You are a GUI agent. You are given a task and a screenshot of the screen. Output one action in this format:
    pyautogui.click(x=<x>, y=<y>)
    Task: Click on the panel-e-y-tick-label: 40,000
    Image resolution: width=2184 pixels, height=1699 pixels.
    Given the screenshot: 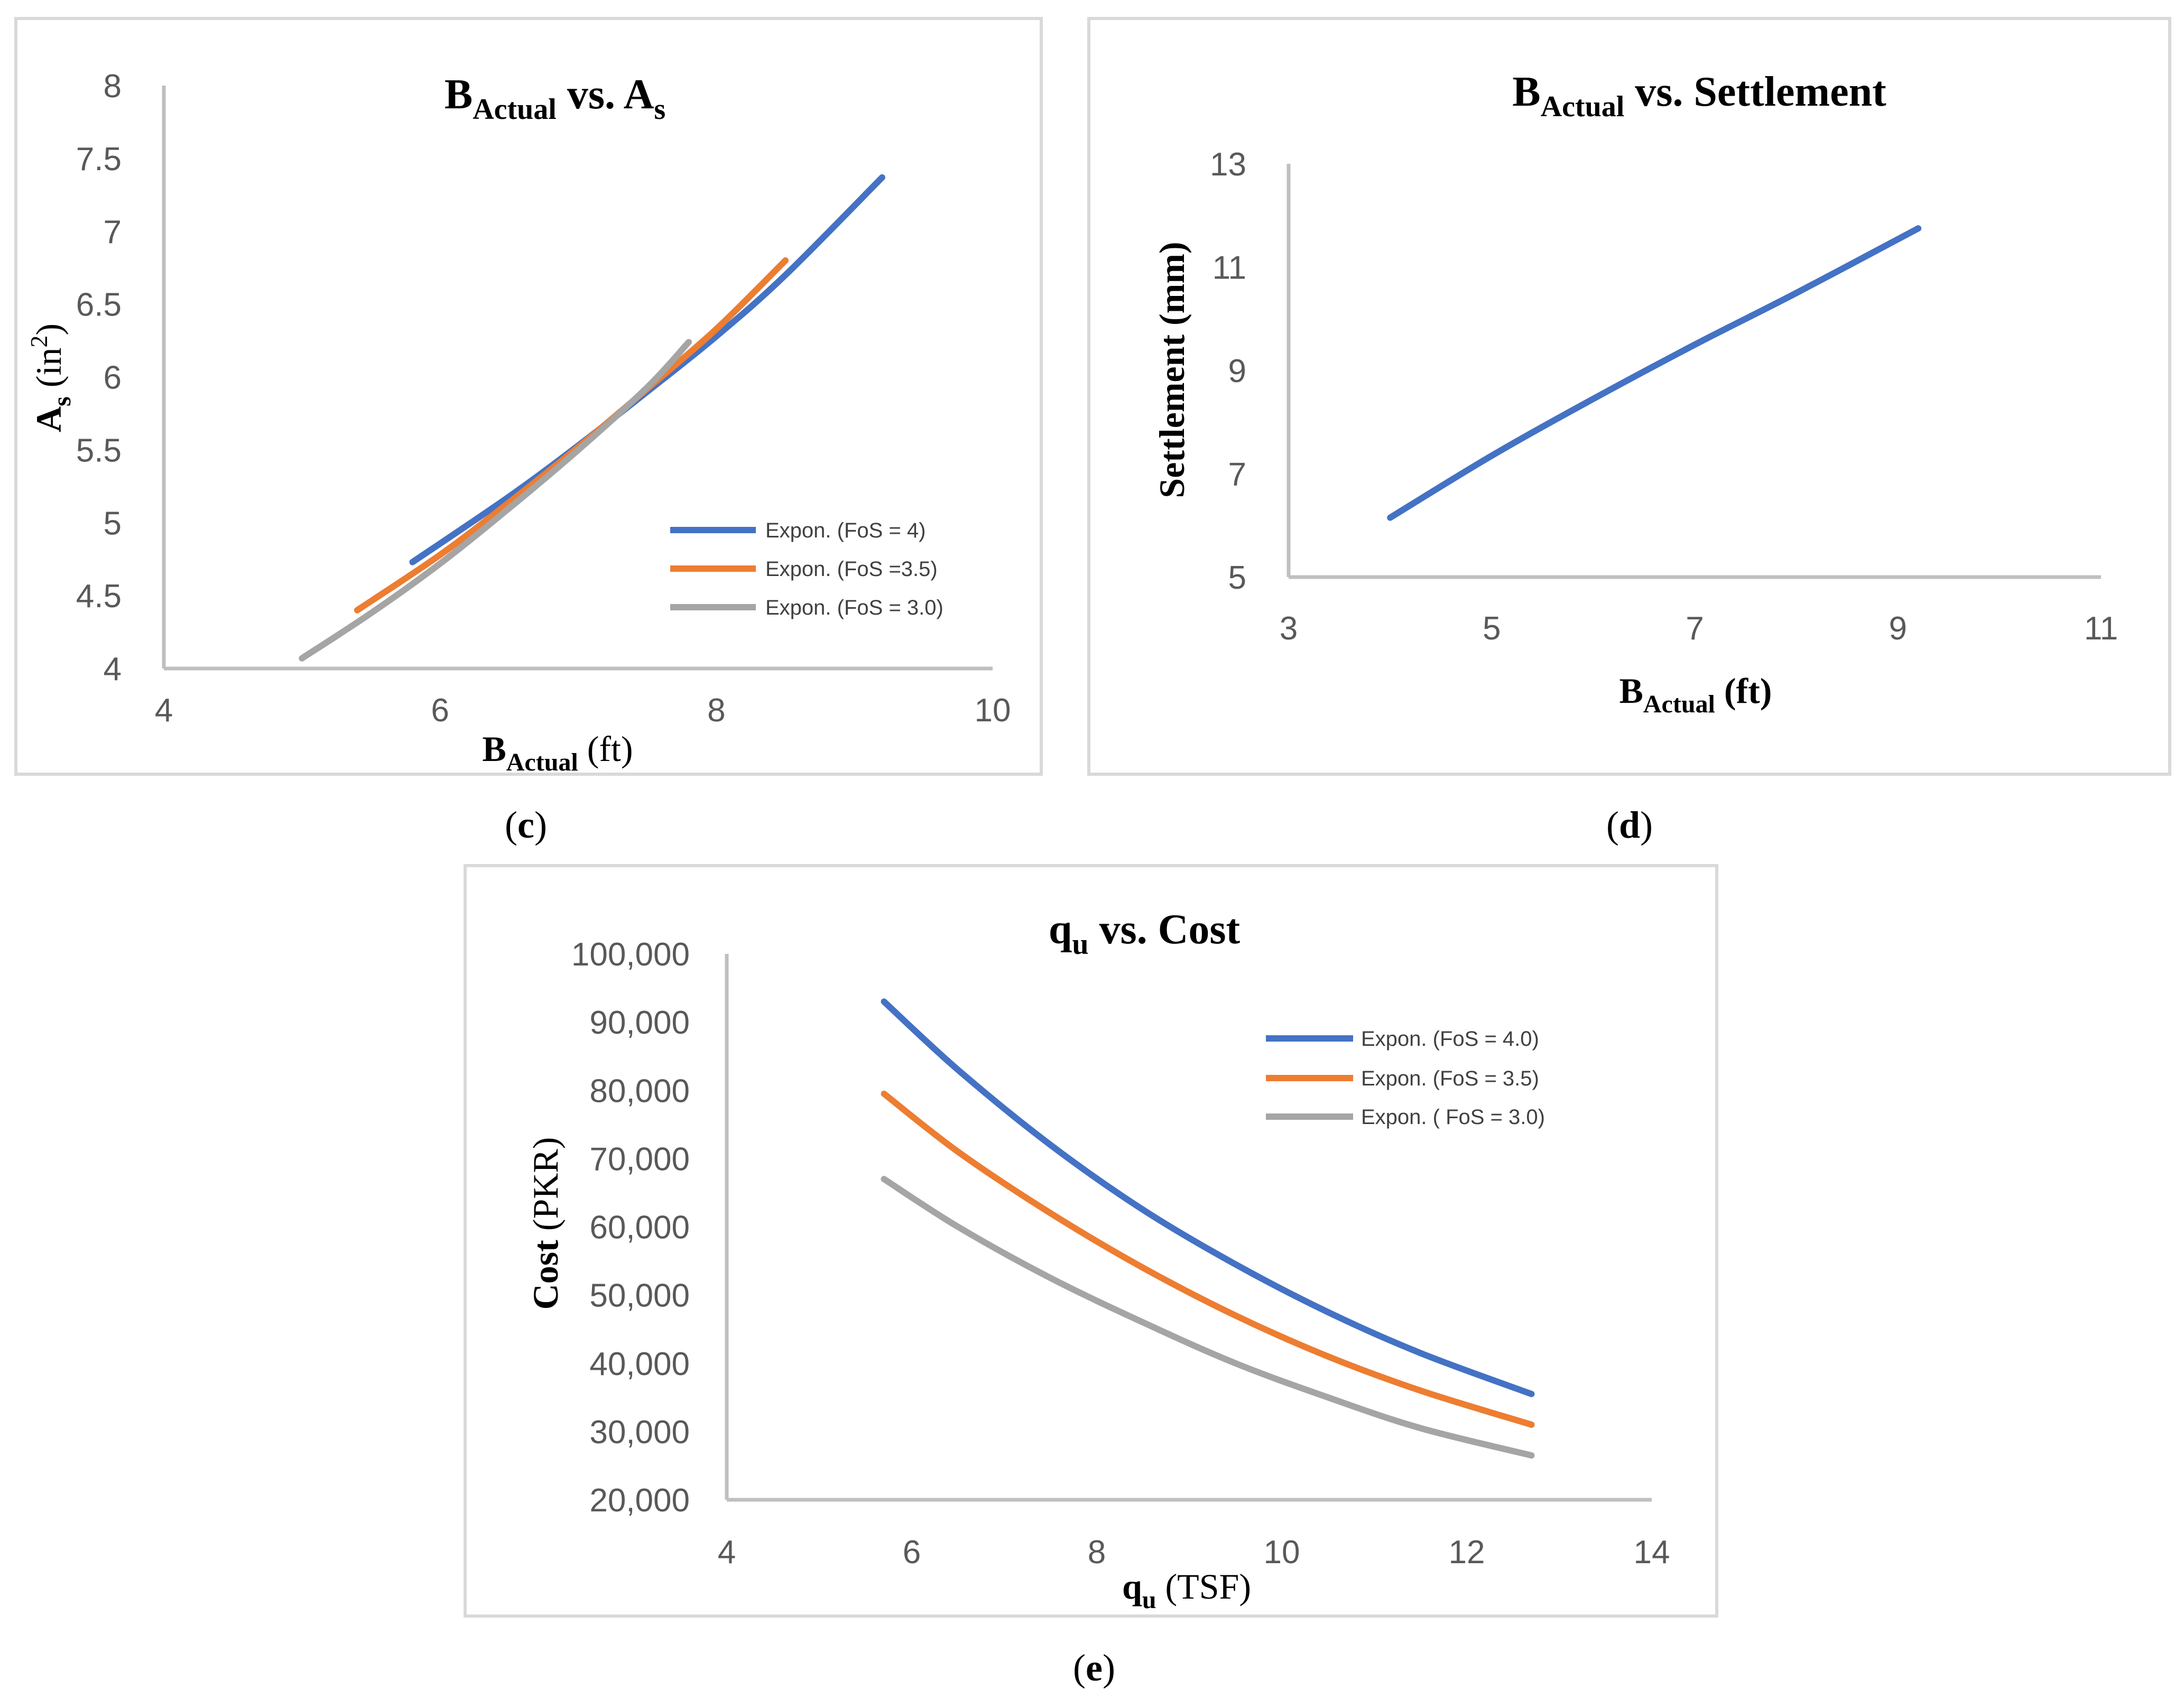 What is the action you would take?
    pyautogui.click(x=639, y=1364)
    